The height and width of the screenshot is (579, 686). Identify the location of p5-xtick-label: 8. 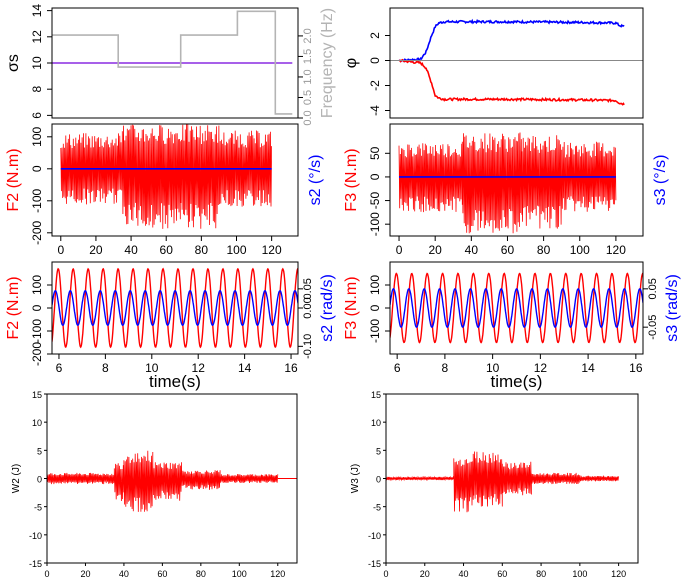
(105, 368).